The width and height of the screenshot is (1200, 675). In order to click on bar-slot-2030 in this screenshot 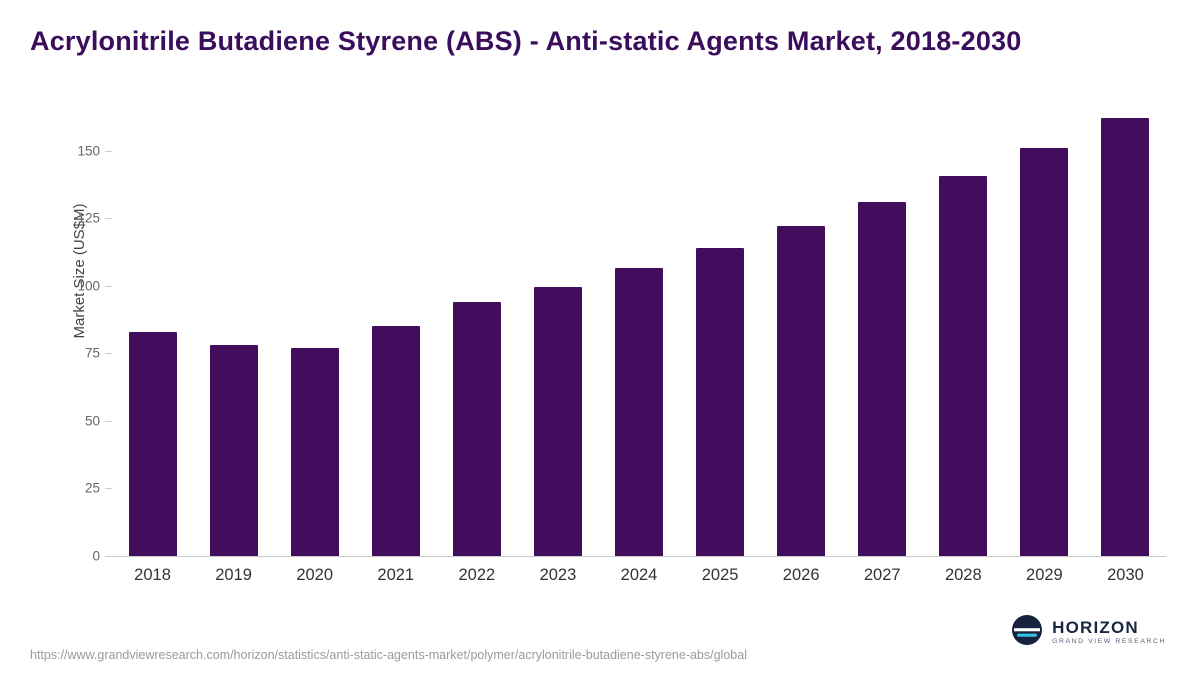, I will do `click(1125, 333)`.